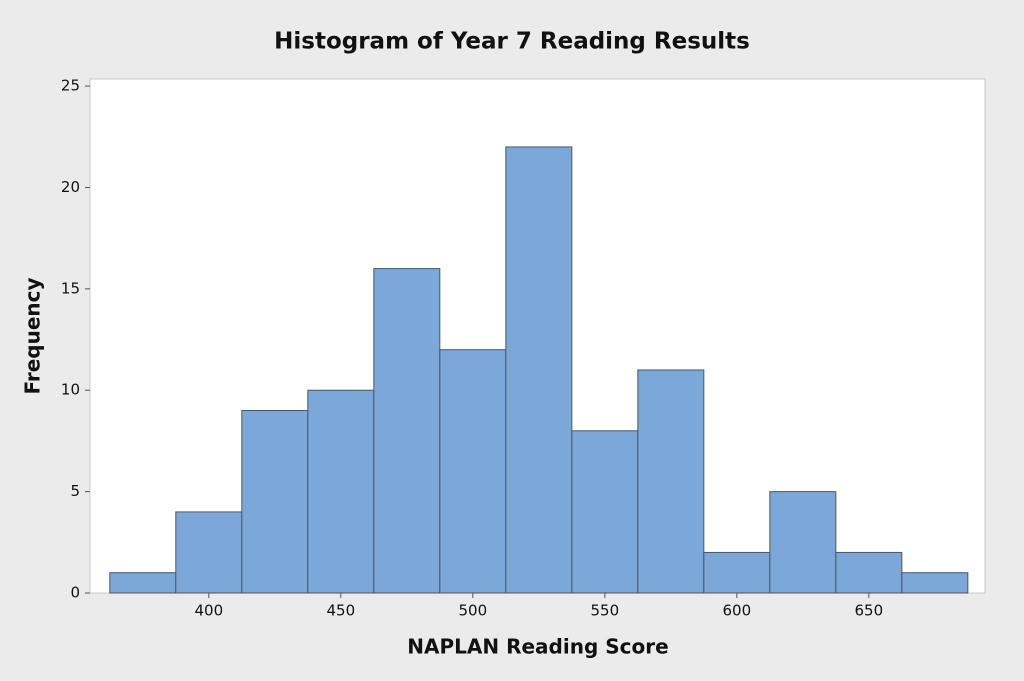  I want to click on y-tick-label: 0, so click(75, 593).